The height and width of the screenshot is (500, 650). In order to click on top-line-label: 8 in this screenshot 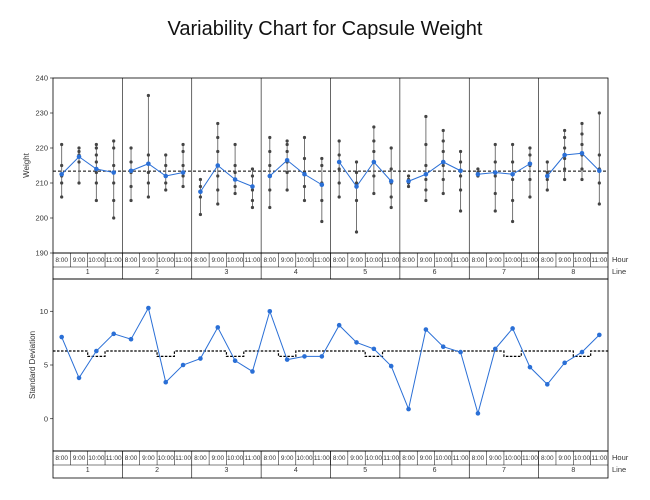, I will do `click(573, 272)`.